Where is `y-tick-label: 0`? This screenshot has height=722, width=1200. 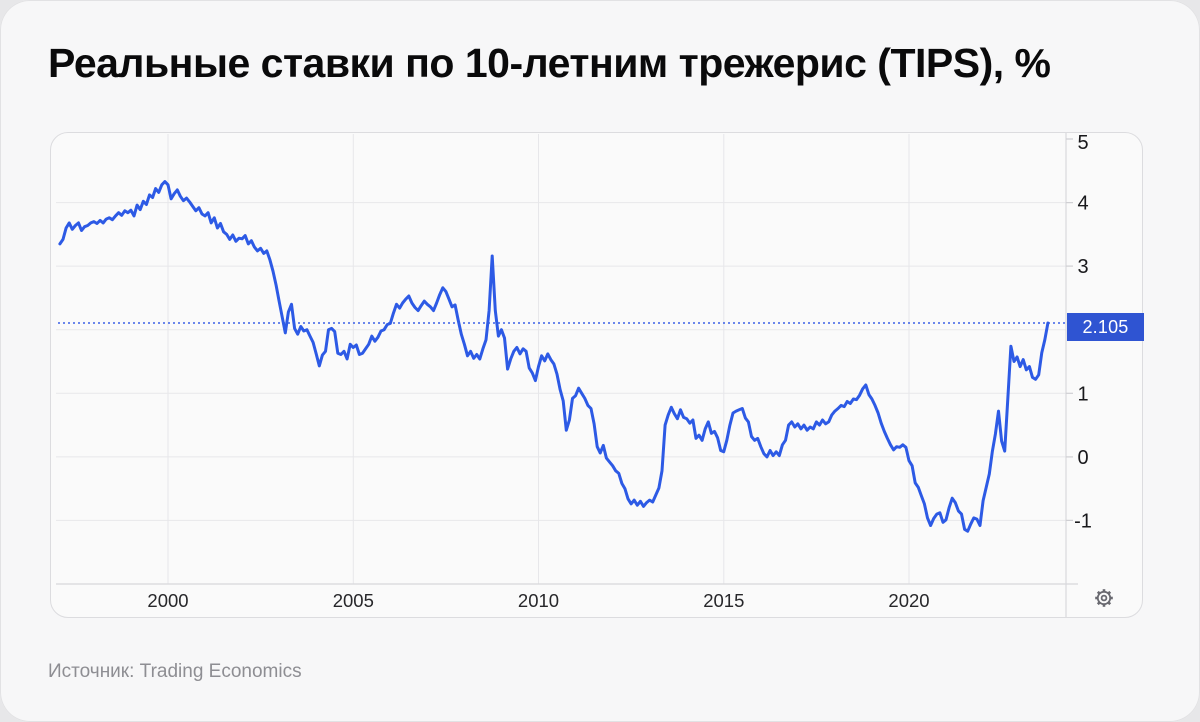
y-tick-label: 0 is located at coordinates (1082, 458).